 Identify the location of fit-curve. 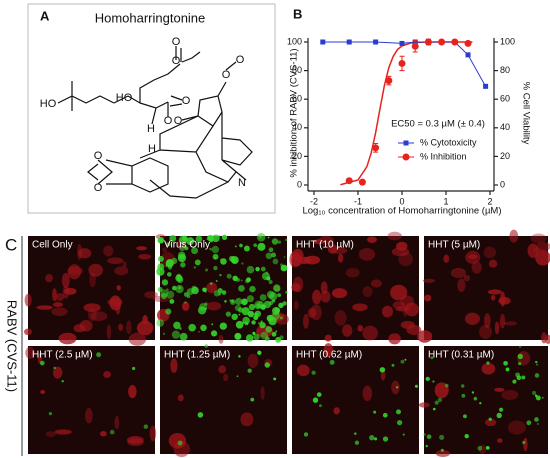
(406, 113).